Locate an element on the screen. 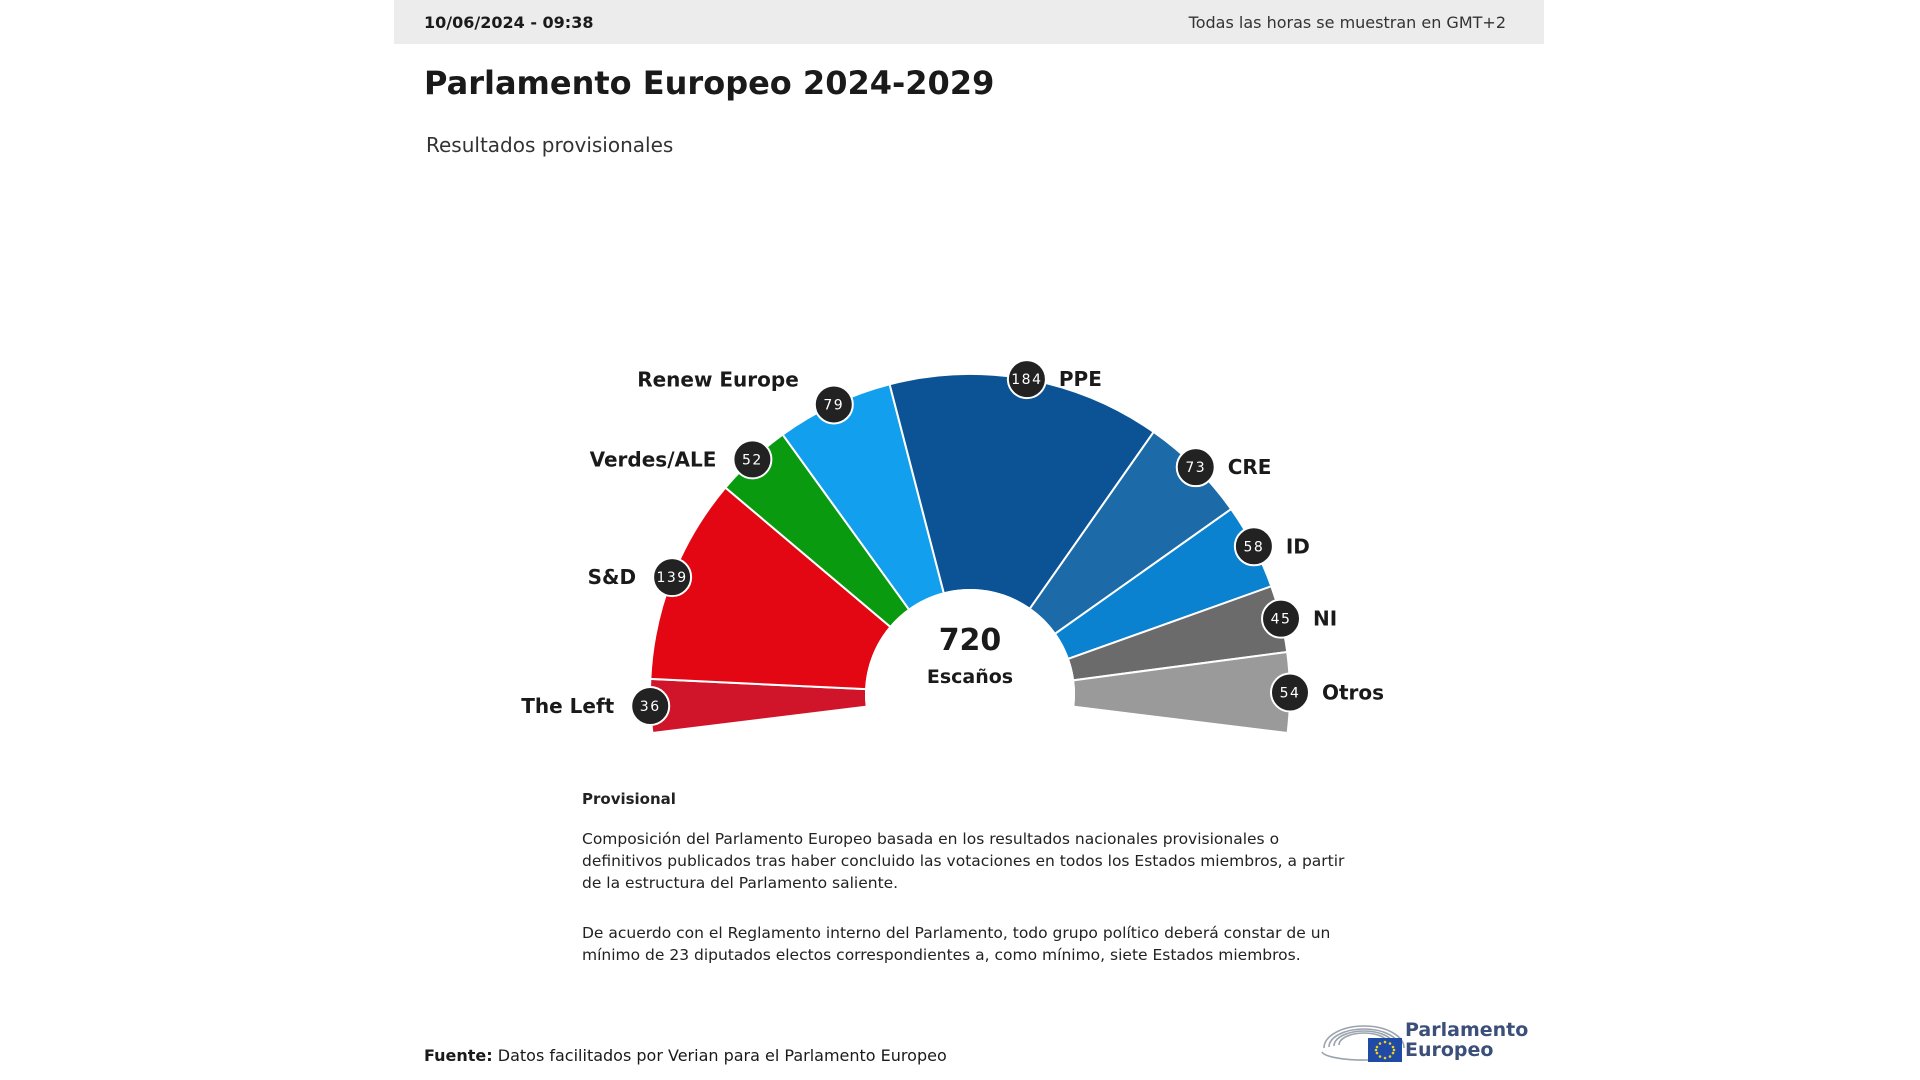  group-label-cre: CRE is located at coordinates (1250, 467).